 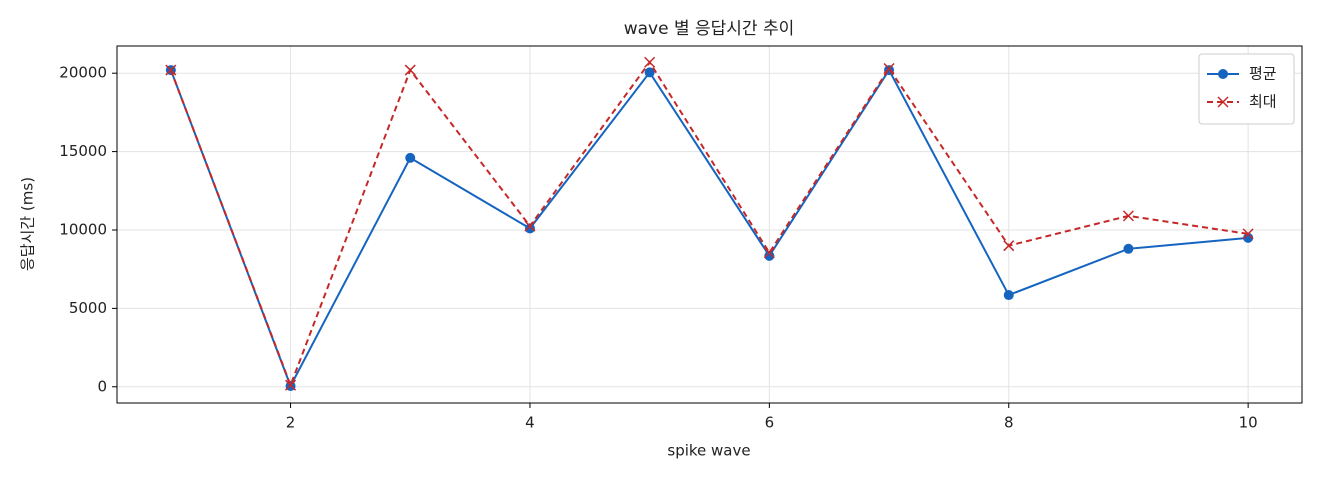 What do you see at coordinates (709, 29) in the screenshot?
I see `chart-title: wave 별 응답시간 추이` at bounding box center [709, 29].